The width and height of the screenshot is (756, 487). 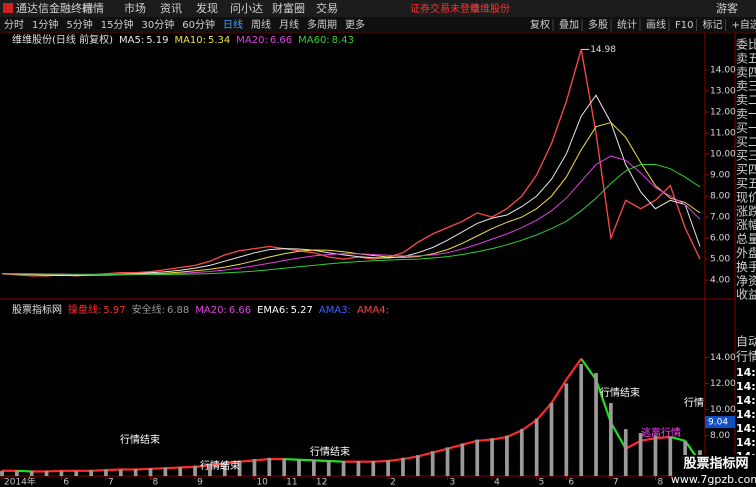 I want to click on period-tab: 30分钟, so click(x=157, y=24).